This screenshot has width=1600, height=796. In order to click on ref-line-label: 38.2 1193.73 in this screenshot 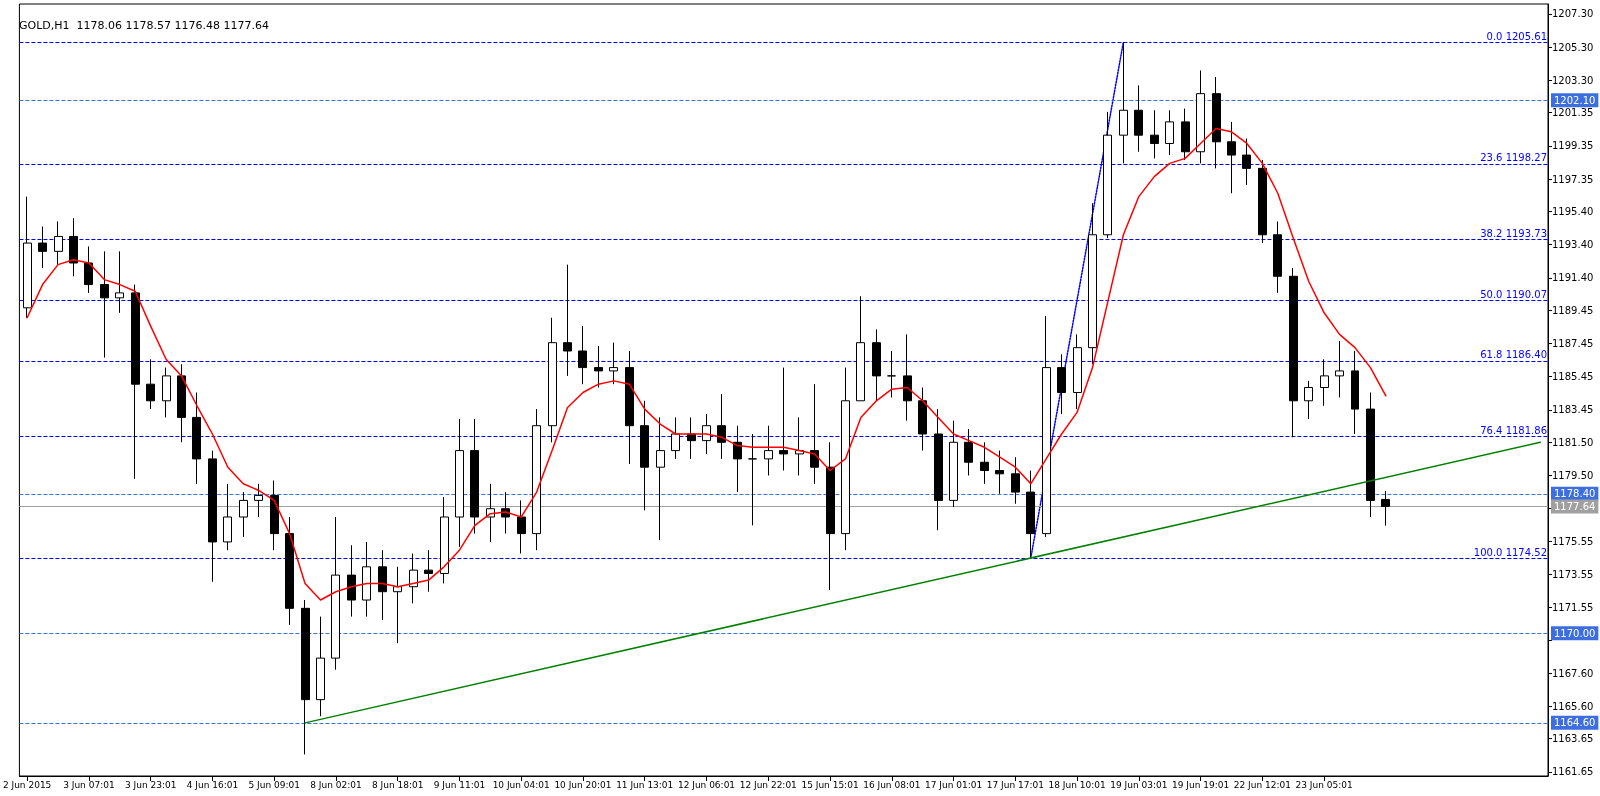, I will do `click(1513, 233)`.